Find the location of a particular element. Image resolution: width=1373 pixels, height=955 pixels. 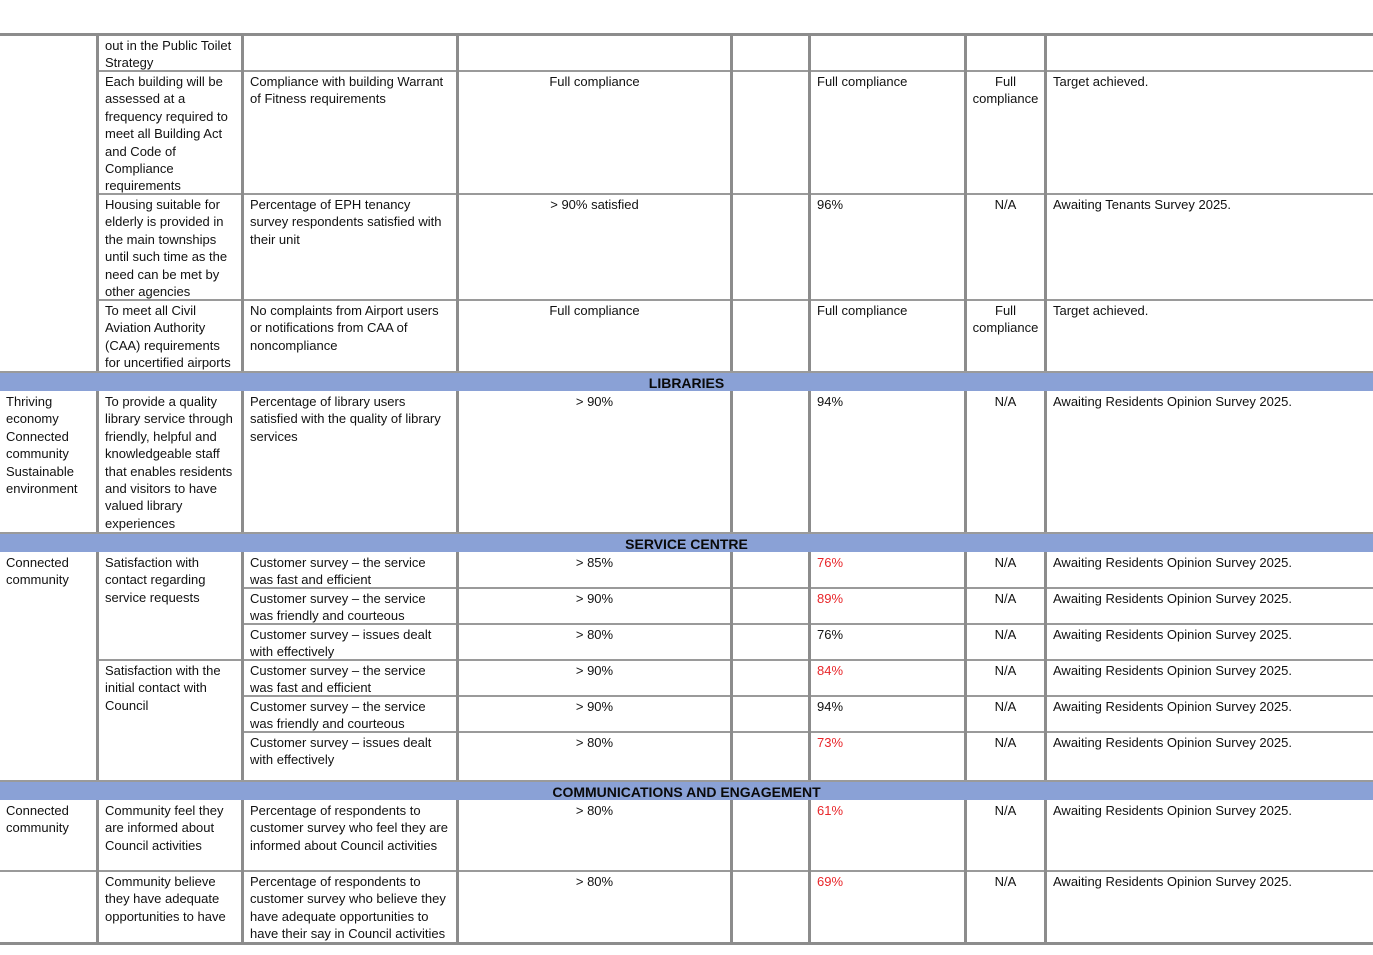

prior-result-cell: 84% is located at coordinates (830, 670).